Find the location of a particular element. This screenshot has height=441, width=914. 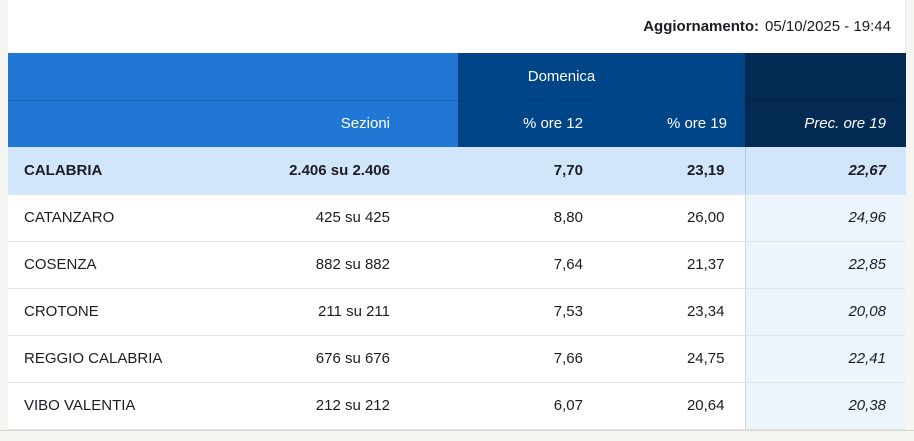

group-header-domenica: Domenica is located at coordinates (601, 77).